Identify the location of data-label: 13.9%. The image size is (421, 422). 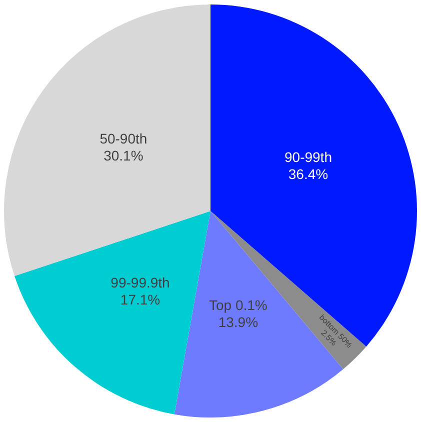
(238, 322).